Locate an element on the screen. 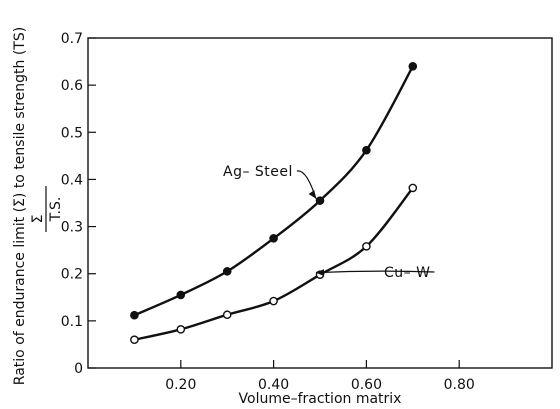 The image size is (560, 409). series-annotation-label: Ag– Steel is located at coordinates (258, 172).